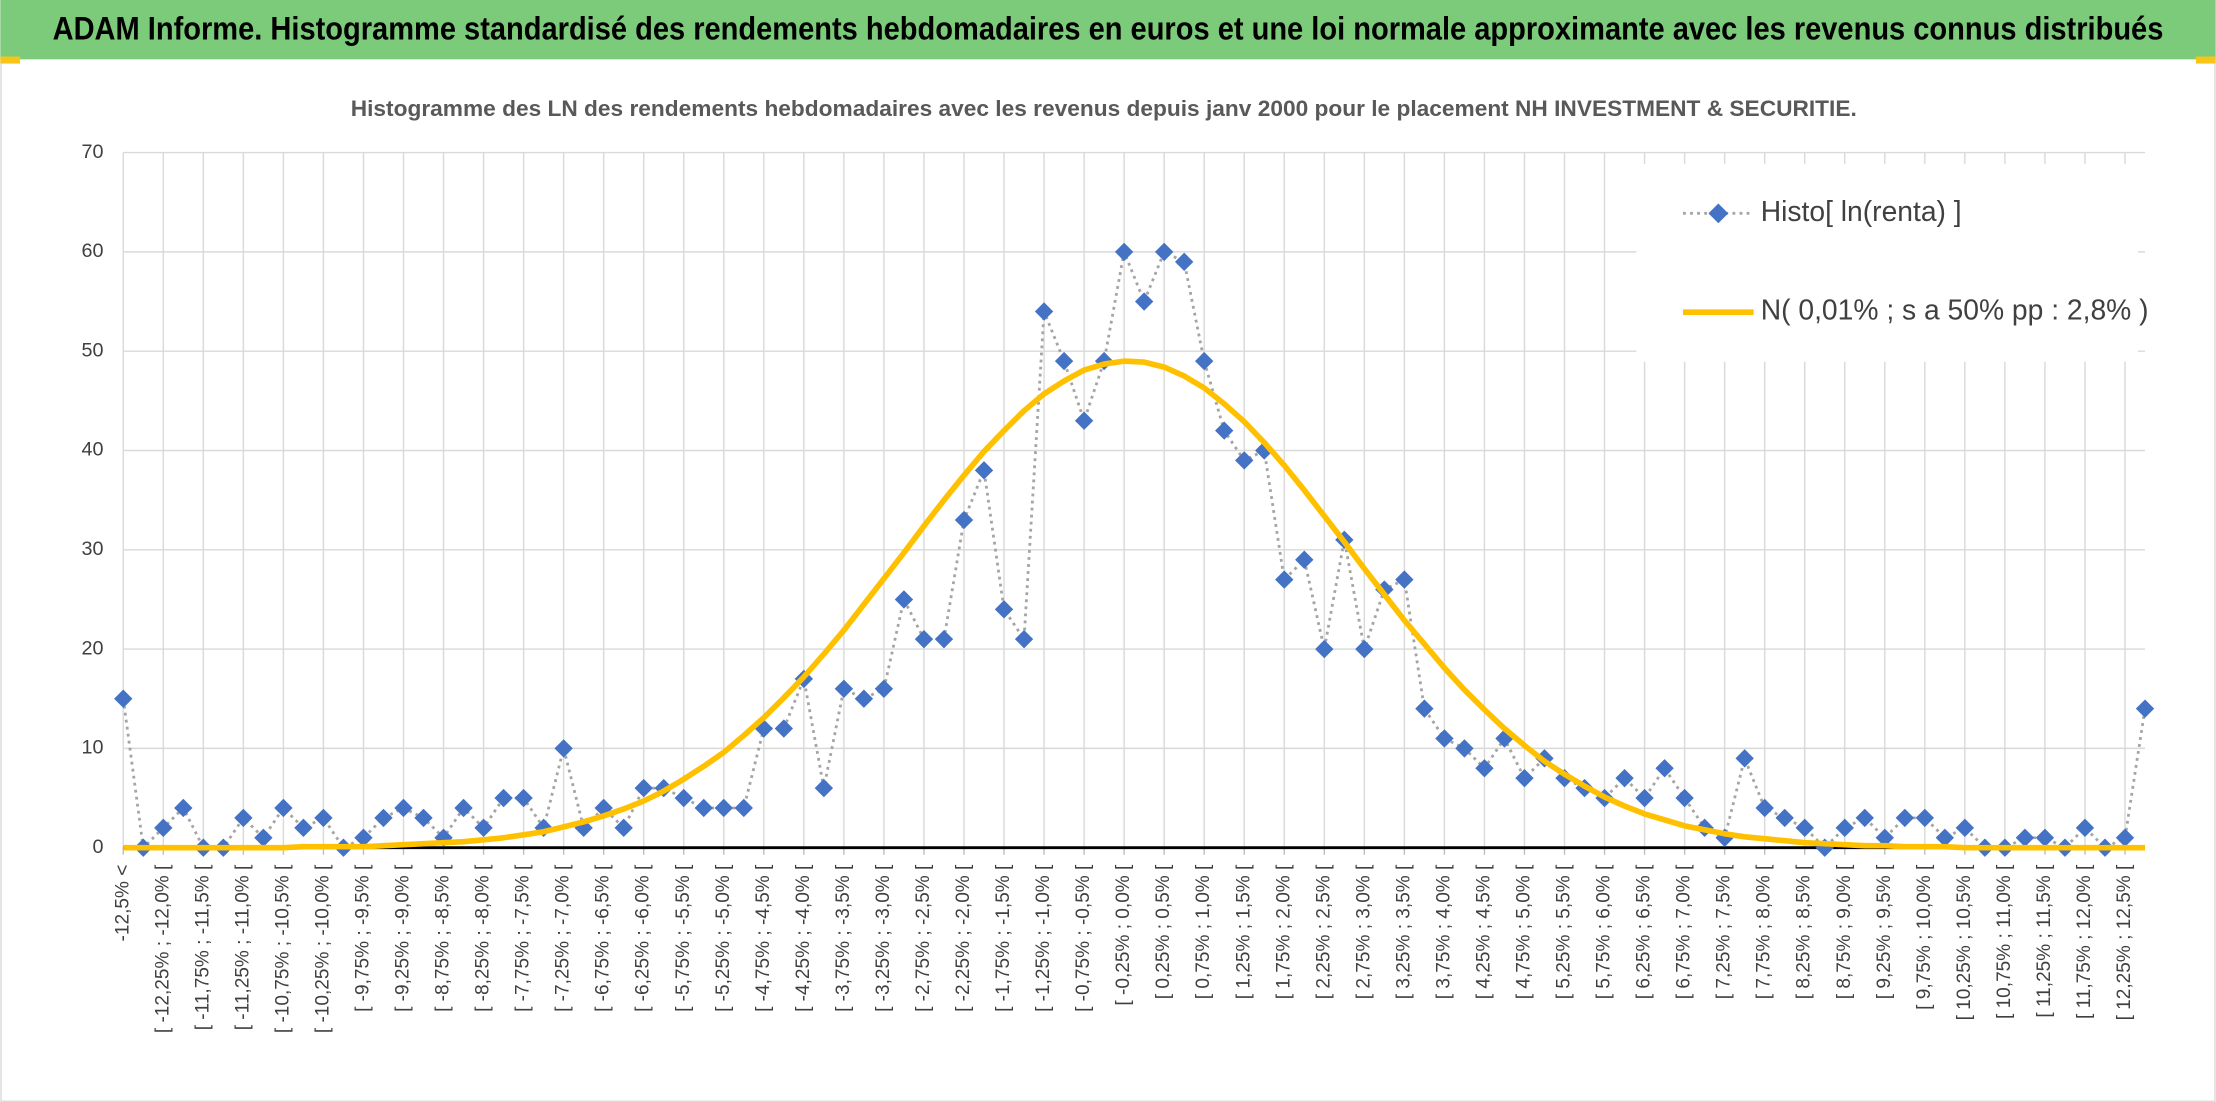  What do you see at coordinates (1644, 931) in the screenshot?
I see `x-tick-label: [ 6,25% ; 6,5% [` at bounding box center [1644, 931].